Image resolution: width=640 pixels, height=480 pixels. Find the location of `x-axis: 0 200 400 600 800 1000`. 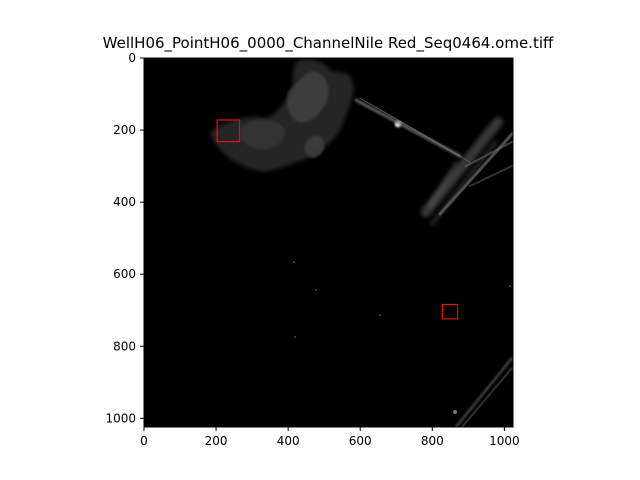

x-axis: 0 200 400 600 800 1000 is located at coordinates (330, 437).